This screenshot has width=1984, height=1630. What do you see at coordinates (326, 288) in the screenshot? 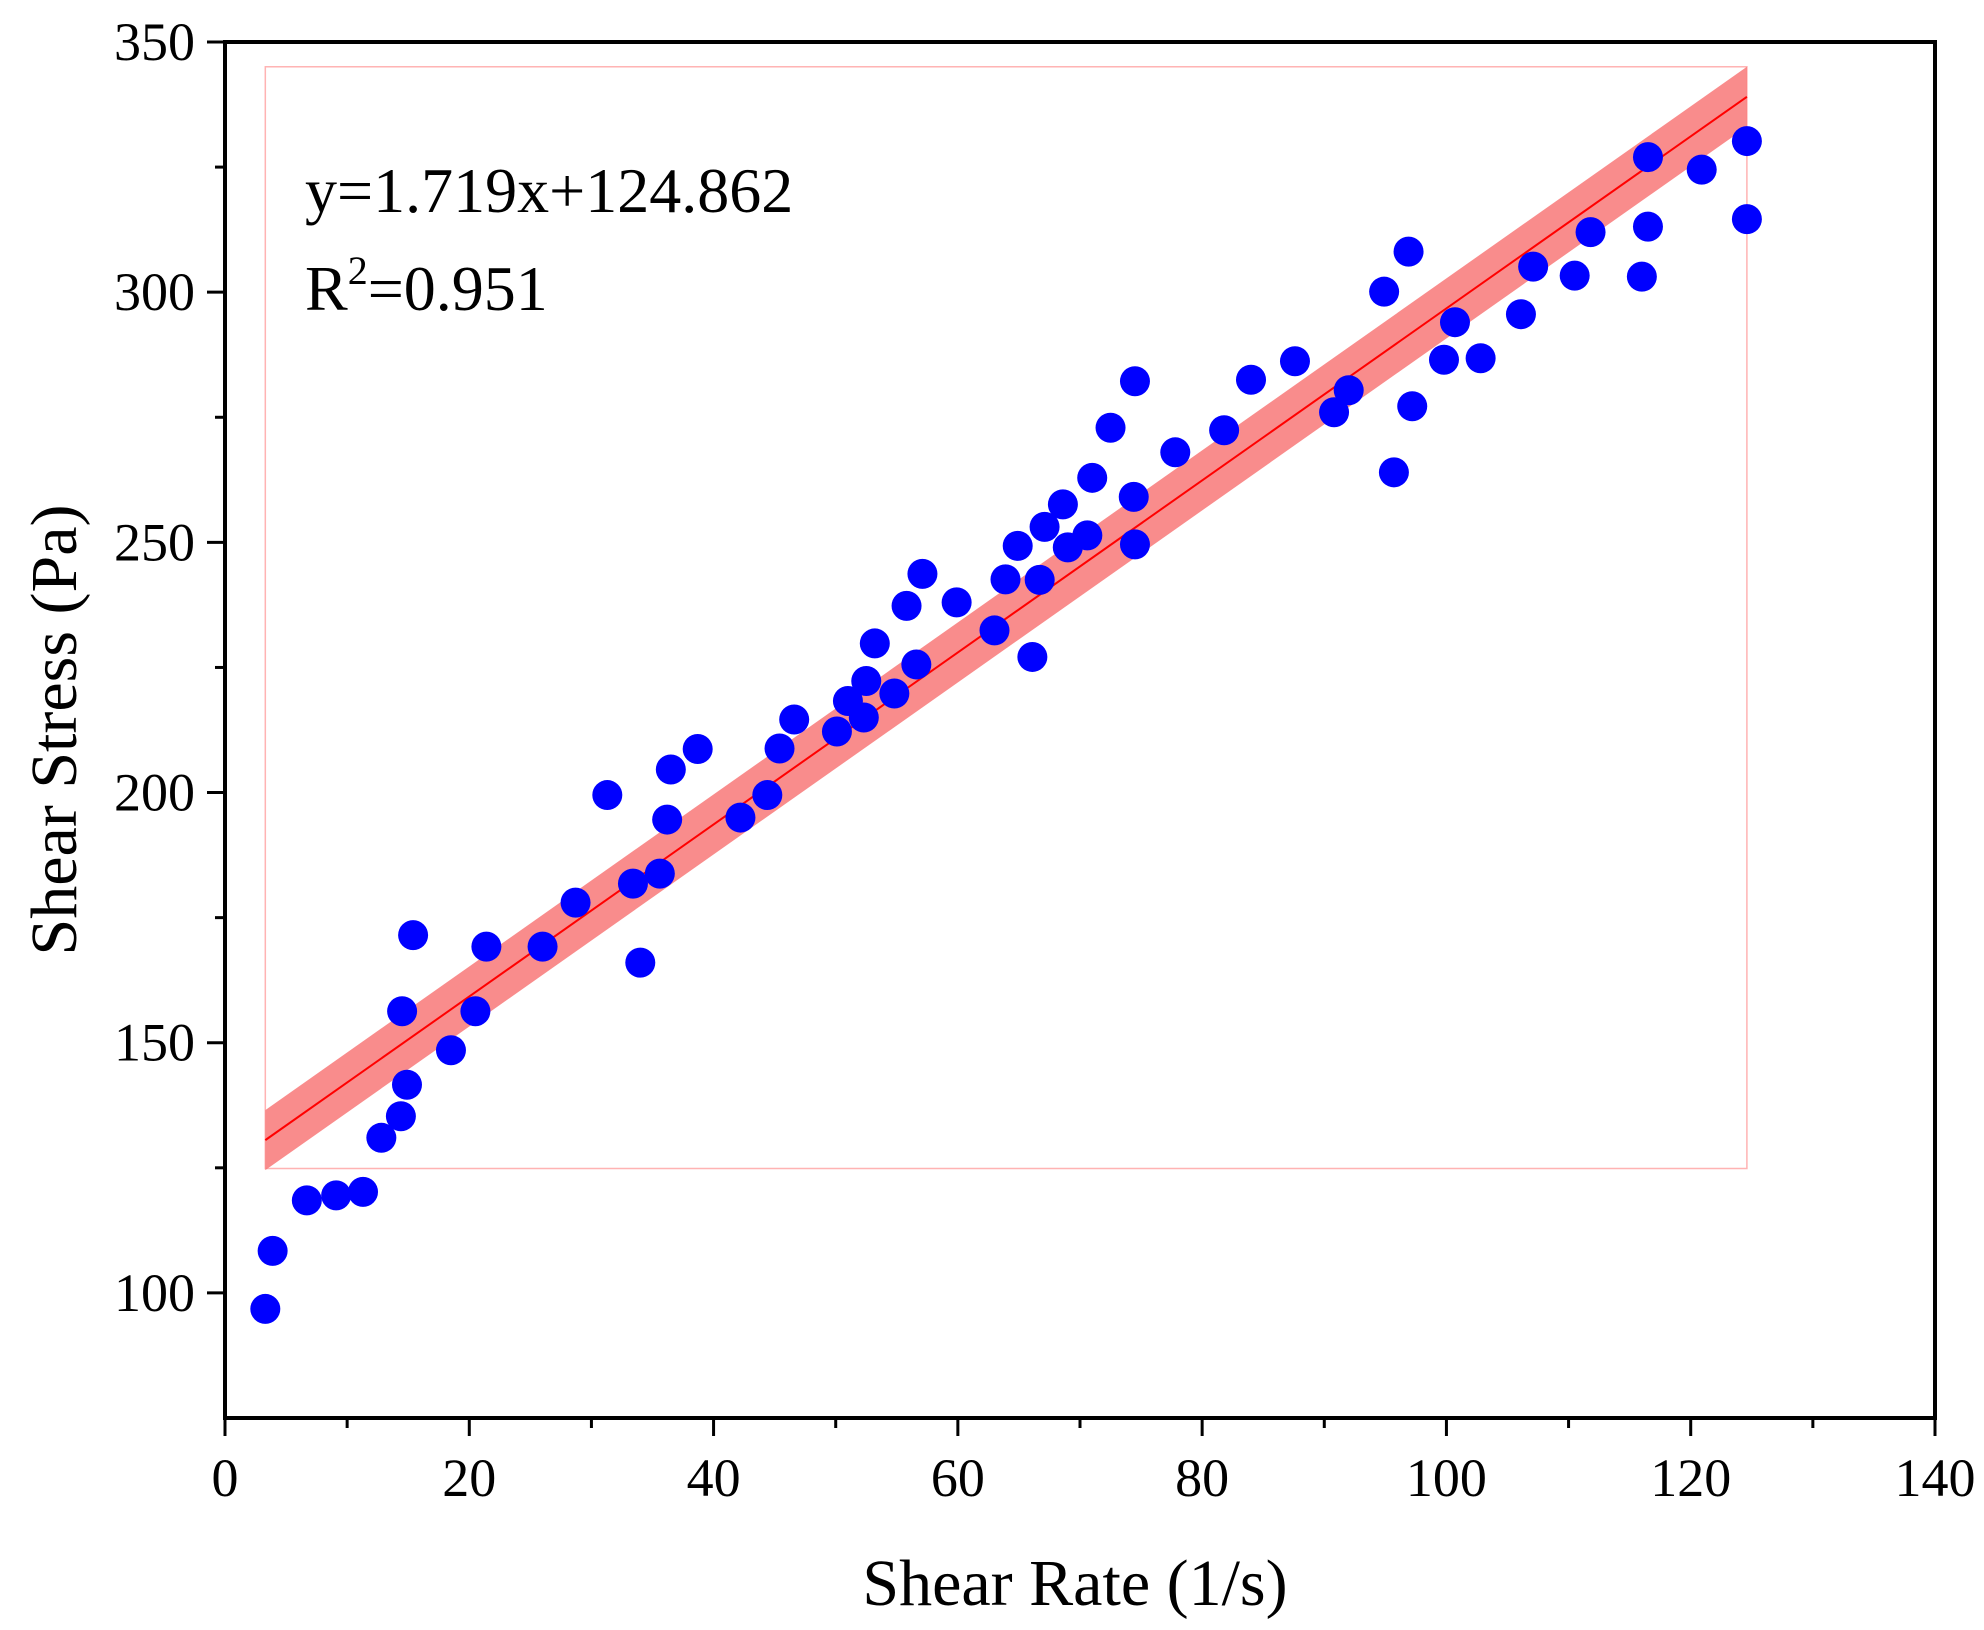
I see `r2-prefix: R` at bounding box center [326, 288].